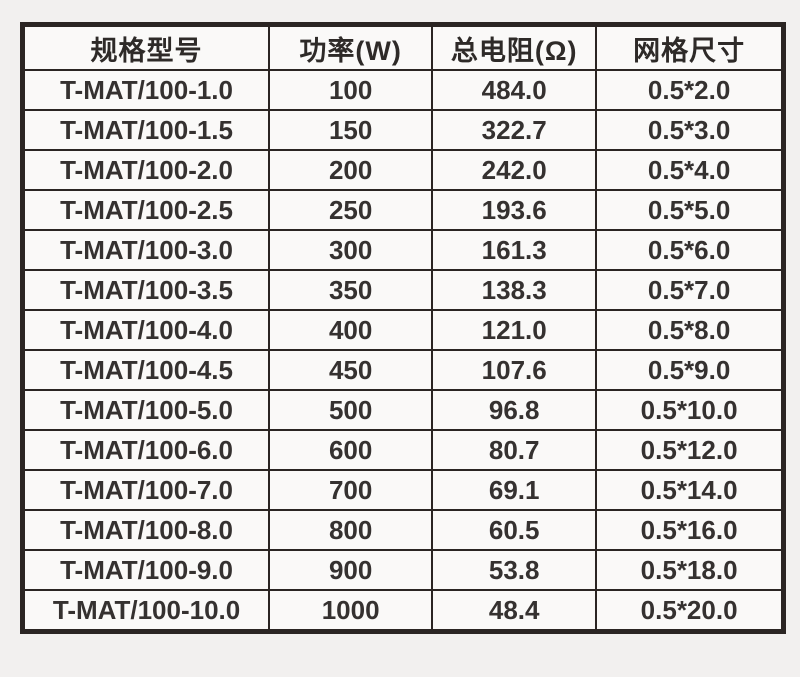 The height and width of the screenshot is (677, 800). I want to click on power-cell: 700, so click(351, 490).